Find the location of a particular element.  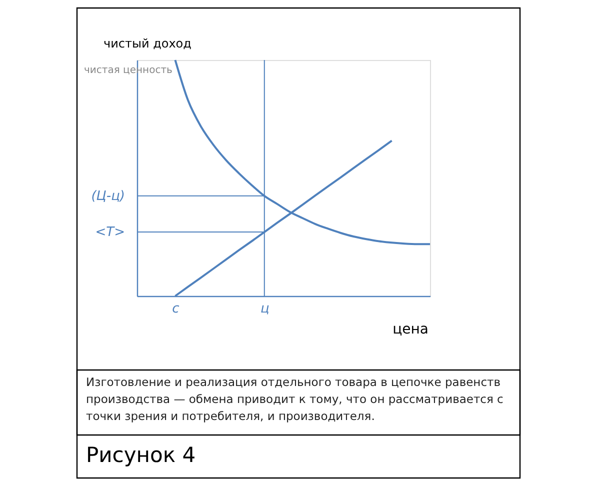

x-tick-label: ц is located at coordinates (265, 309).